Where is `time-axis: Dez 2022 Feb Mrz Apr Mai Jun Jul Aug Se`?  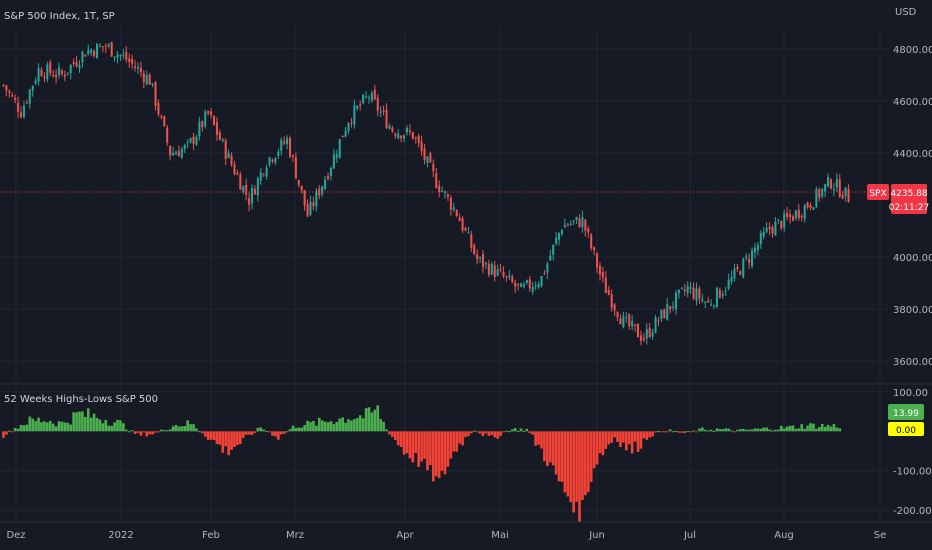
time-axis: Dez 2022 Feb Mrz Apr Mai Jun Jul Aug Se is located at coordinates (446, 535).